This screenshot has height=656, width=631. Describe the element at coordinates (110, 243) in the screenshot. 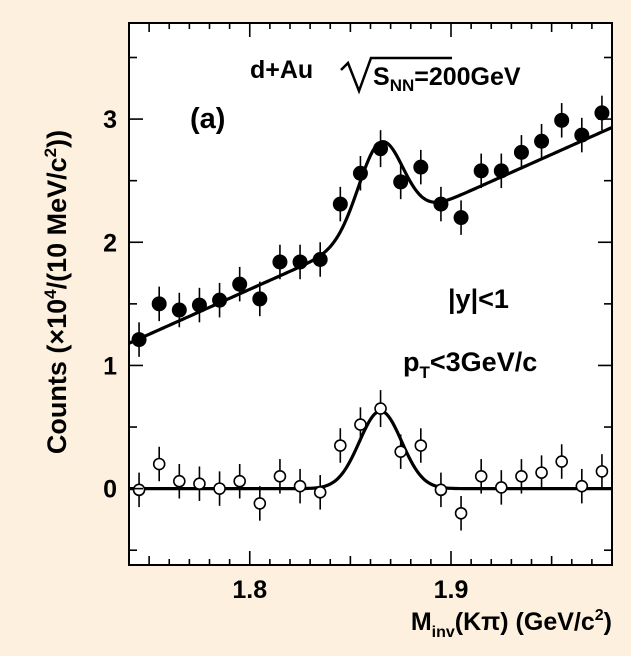

I see `y-tick-label: 2` at that location.